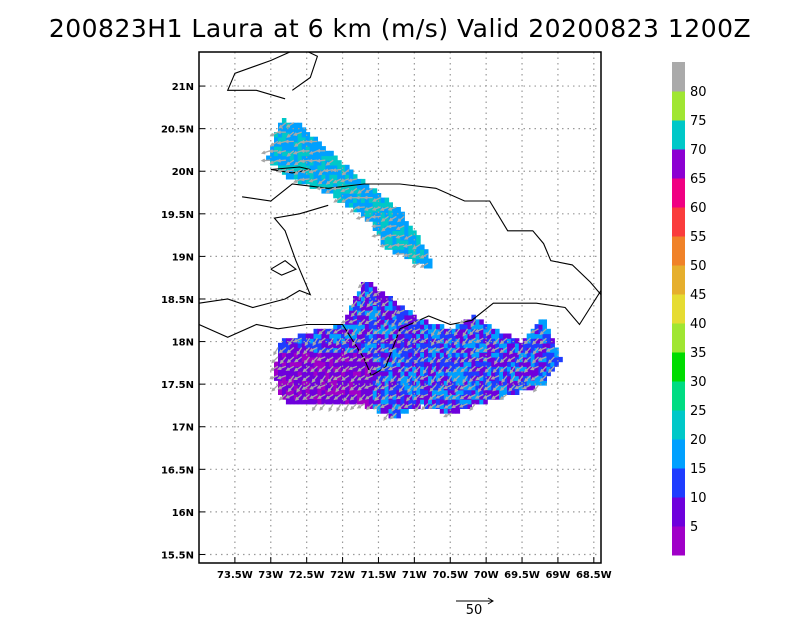 The image size is (800, 618). I want to click on colorbar-swatch, so click(678, 135).